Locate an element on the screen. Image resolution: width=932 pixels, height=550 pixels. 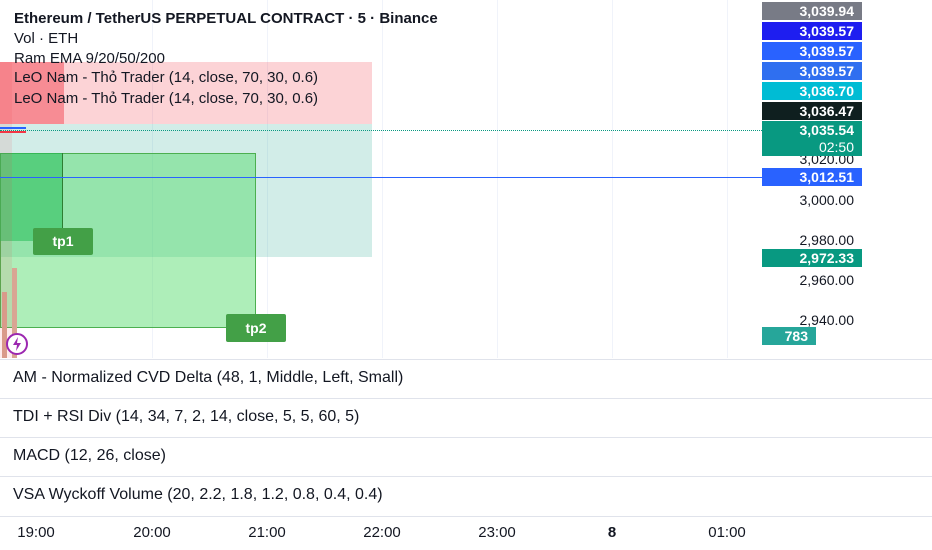
price-axis-label: 2,940.00 is located at coordinates (827, 320).